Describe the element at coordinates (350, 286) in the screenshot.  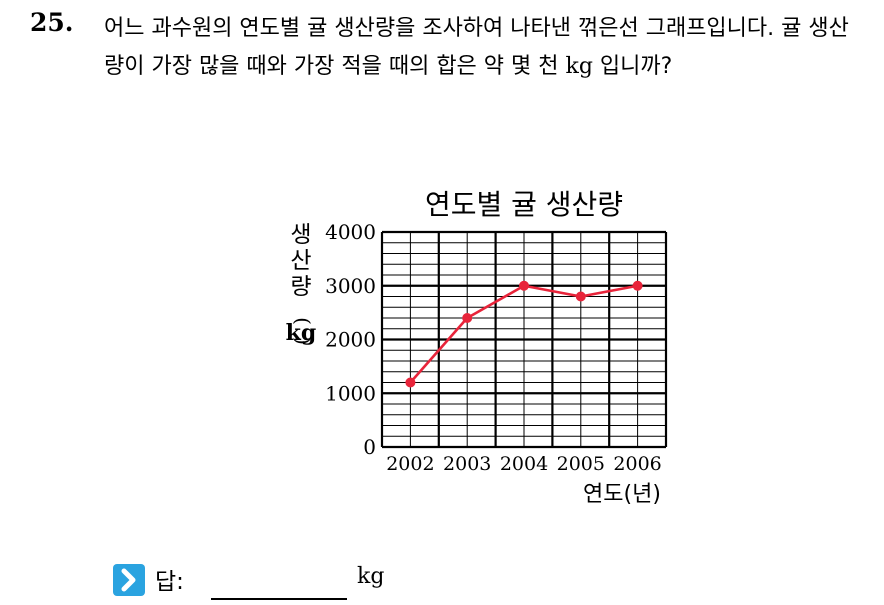
I see `y-tick-label: 3000` at that location.